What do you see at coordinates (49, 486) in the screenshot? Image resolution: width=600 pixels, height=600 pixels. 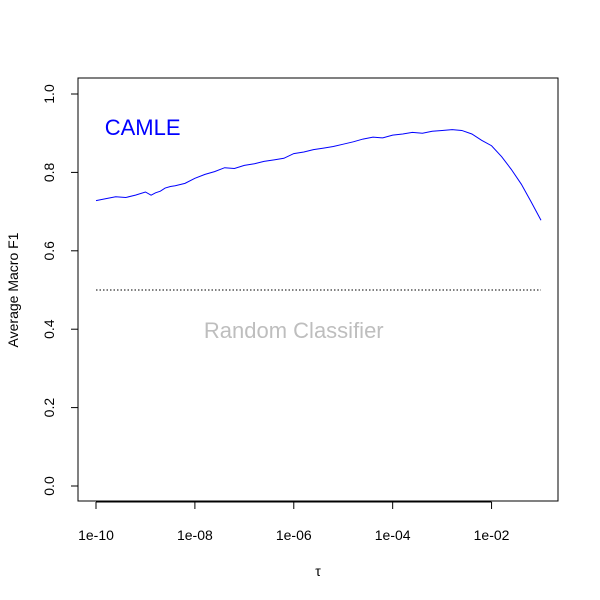 I see `y-tick-label: 0.0` at bounding box center [49, 486].